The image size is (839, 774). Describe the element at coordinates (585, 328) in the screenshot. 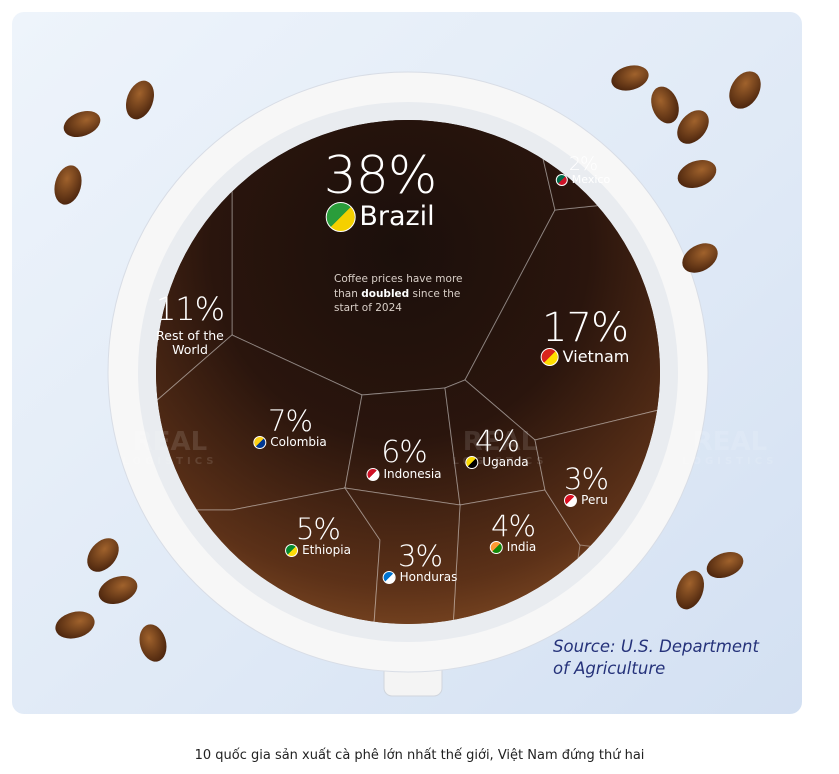

I see `value-label: 17%` at that location.